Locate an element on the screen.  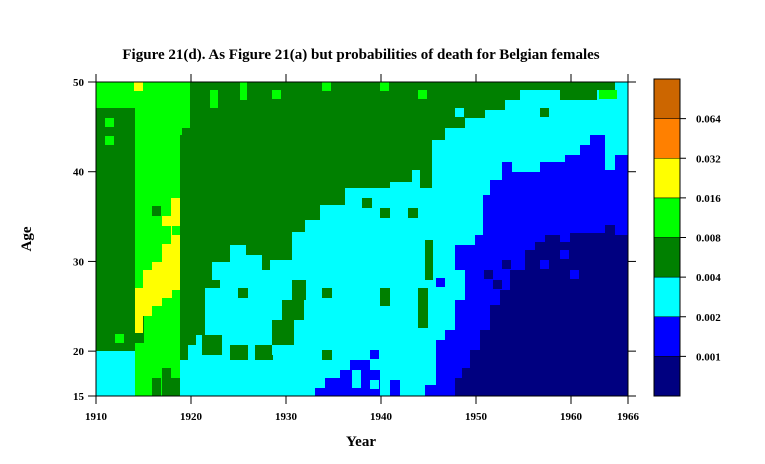
legend-label: 0.016 is located at coordinates (708, 199).